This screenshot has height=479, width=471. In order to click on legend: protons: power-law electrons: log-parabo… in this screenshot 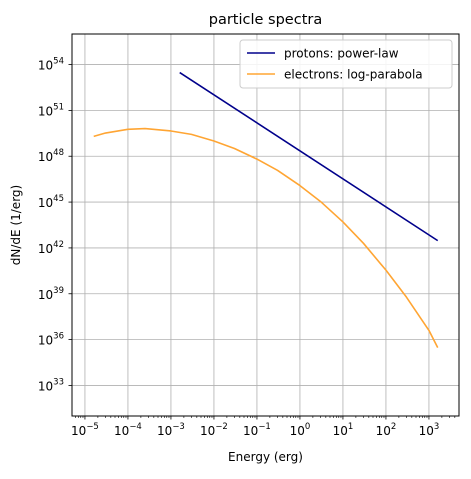, I will do `click(346, 64)`.